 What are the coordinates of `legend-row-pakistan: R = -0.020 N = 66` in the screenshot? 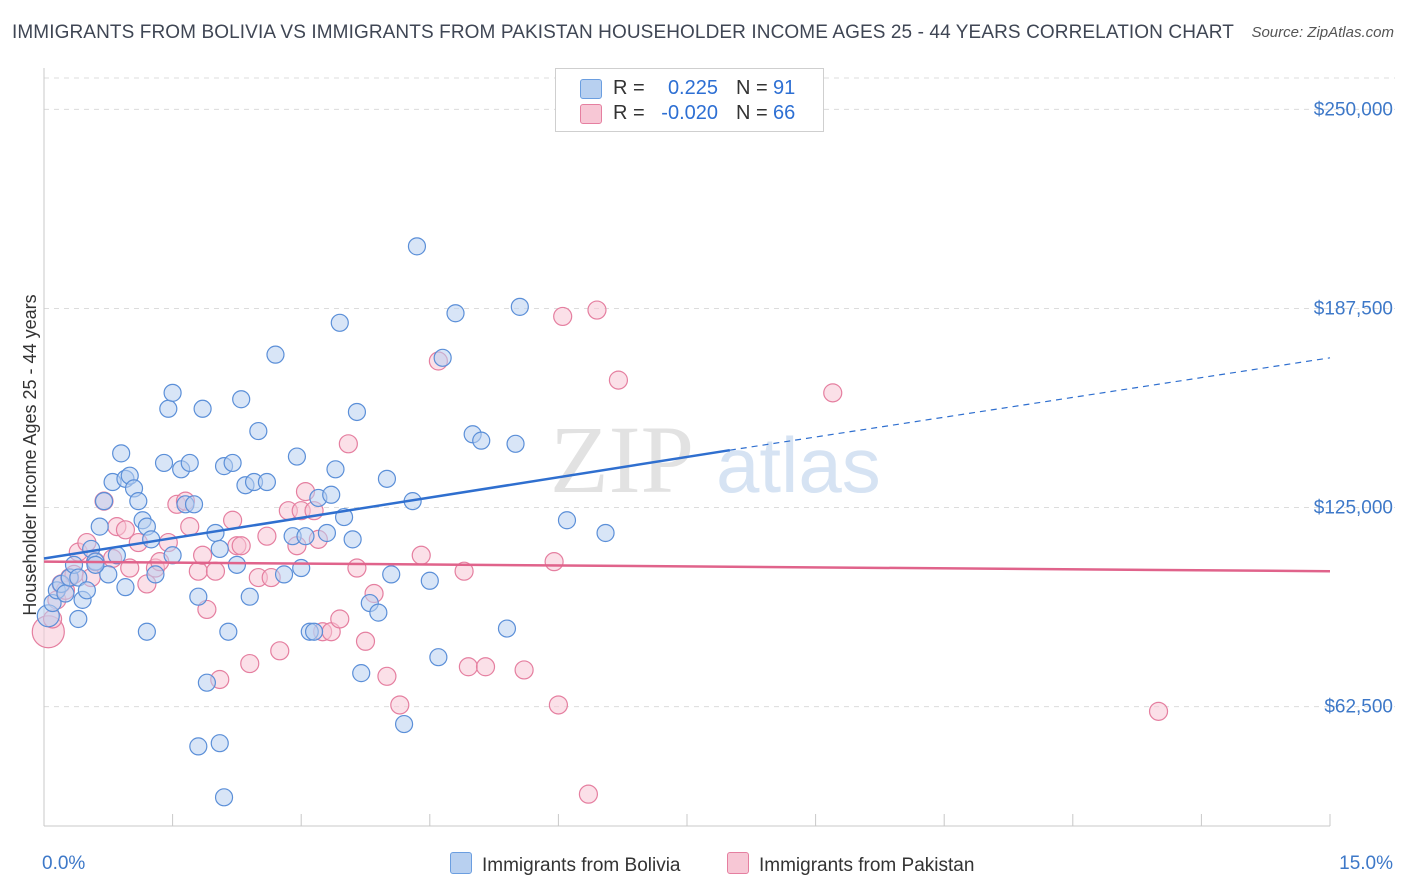 It's located at (689, 114).